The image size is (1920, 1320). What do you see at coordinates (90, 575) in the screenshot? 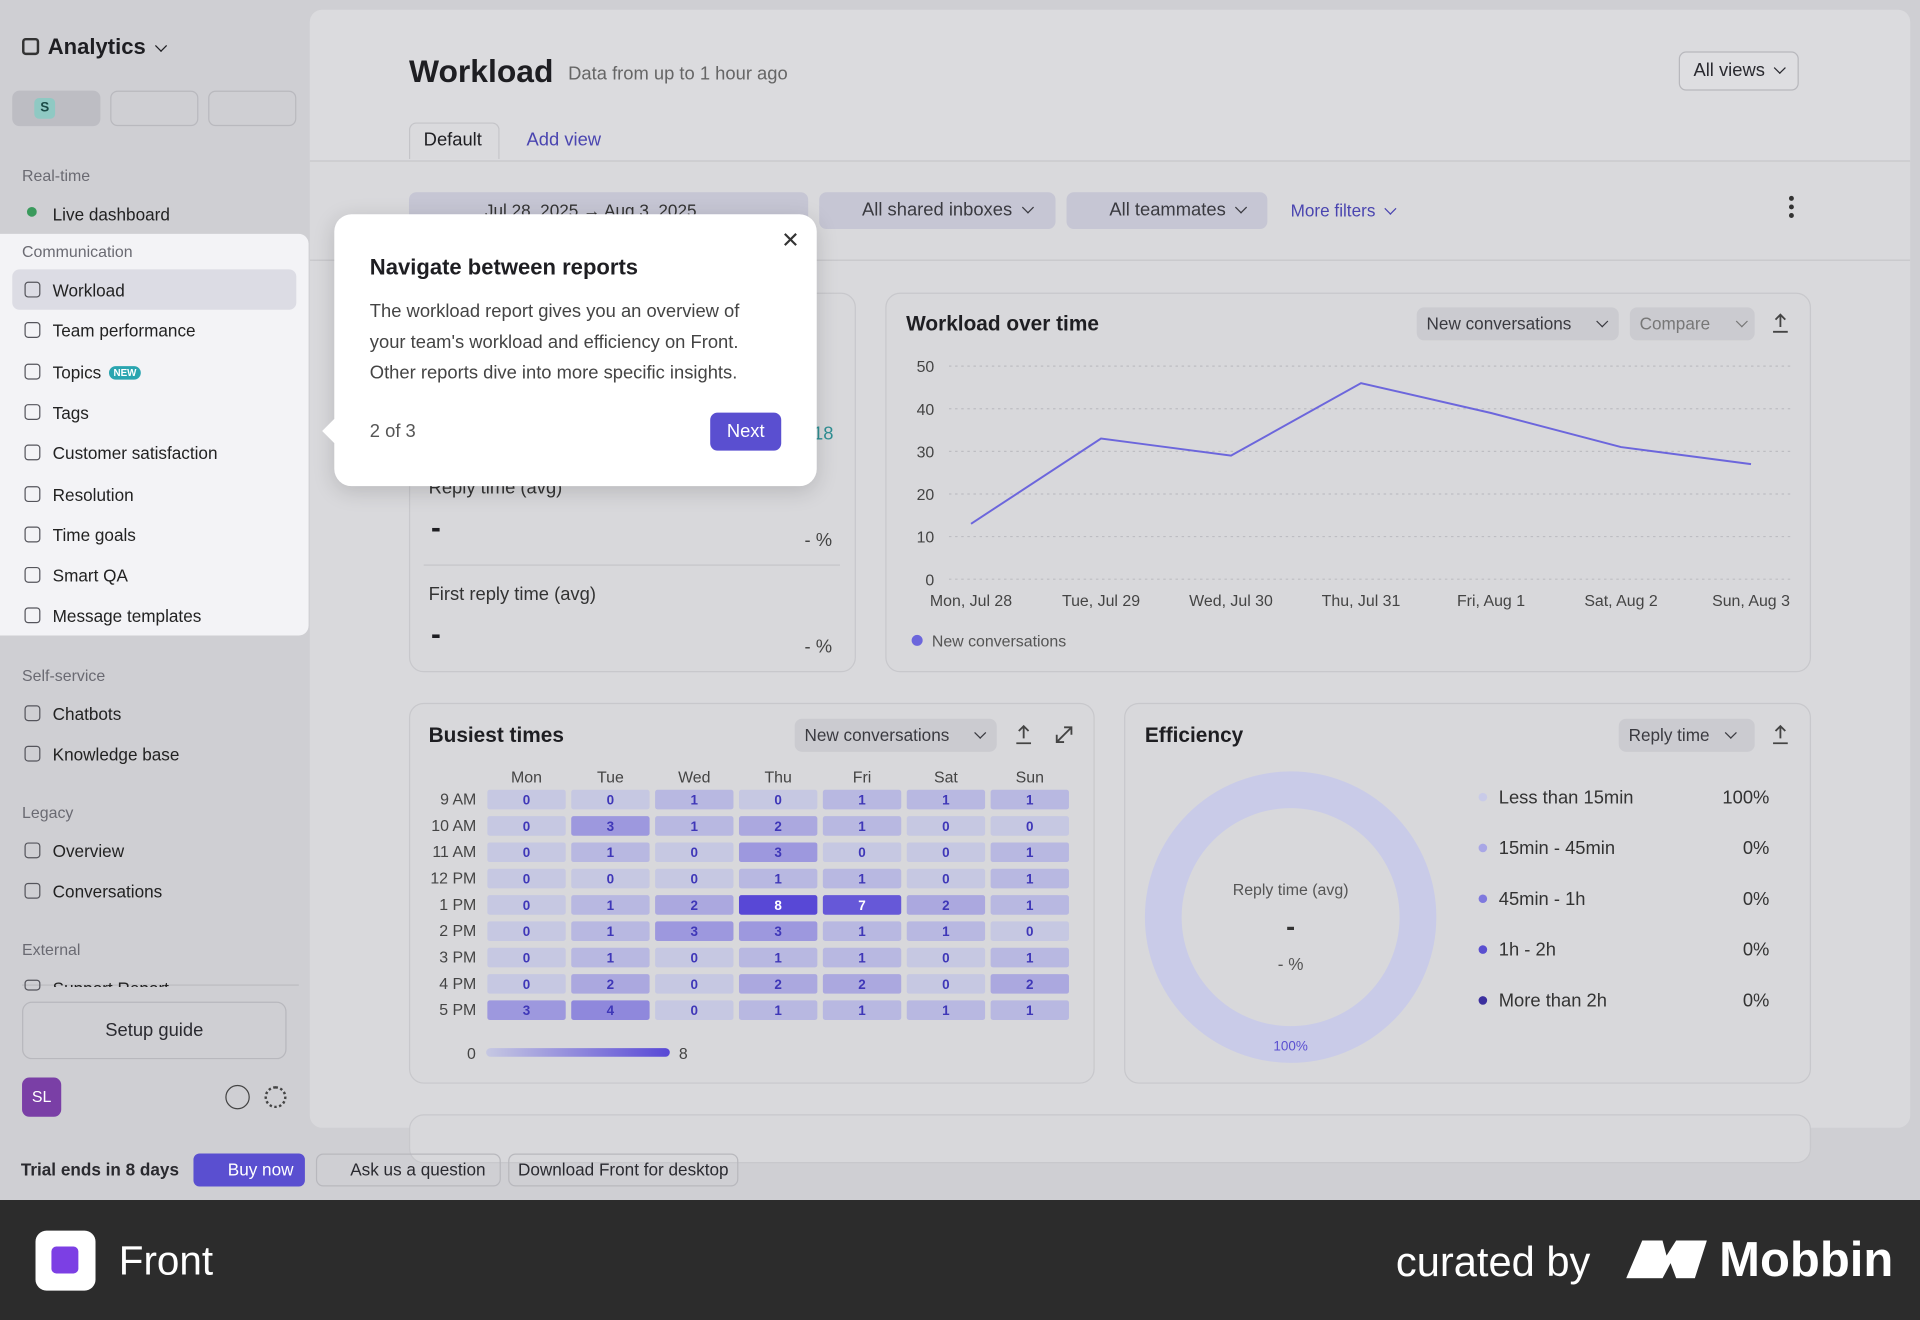
I see `nav-item: Smart QA` at bounding box center [90, 575].